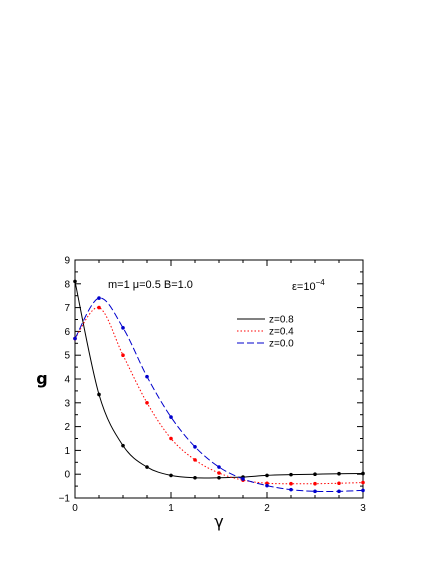 The width and height of the screenshot is (436, 564). Describe the element at coordinates (67, 427) in the screenshot. I see `y-tick-label: 2` at that location.